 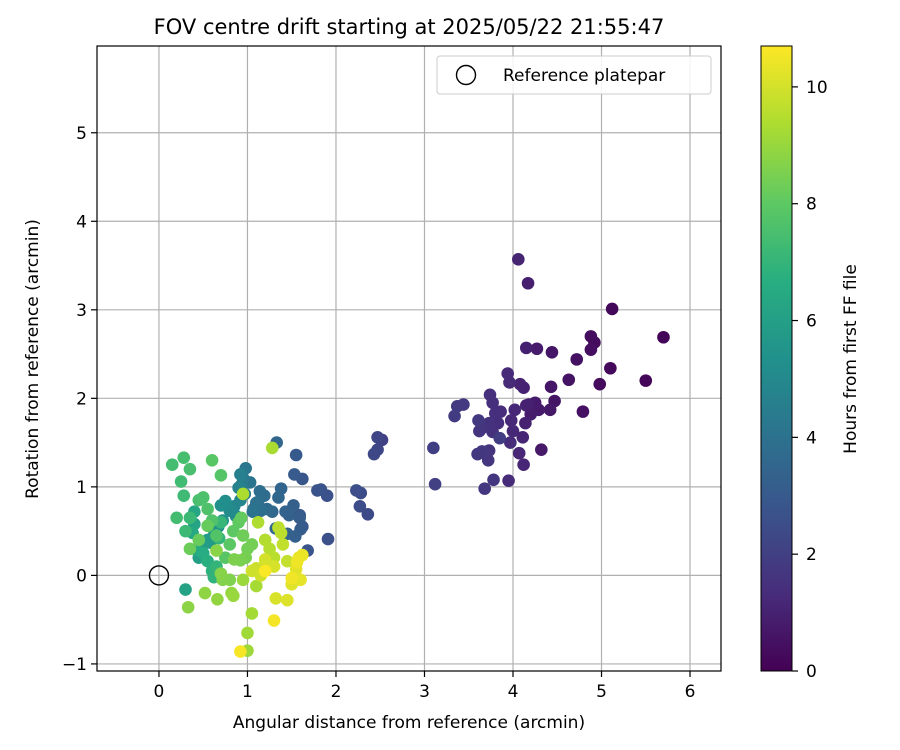 I want to click on colorbar-gradient, so click(x=776, y=358).